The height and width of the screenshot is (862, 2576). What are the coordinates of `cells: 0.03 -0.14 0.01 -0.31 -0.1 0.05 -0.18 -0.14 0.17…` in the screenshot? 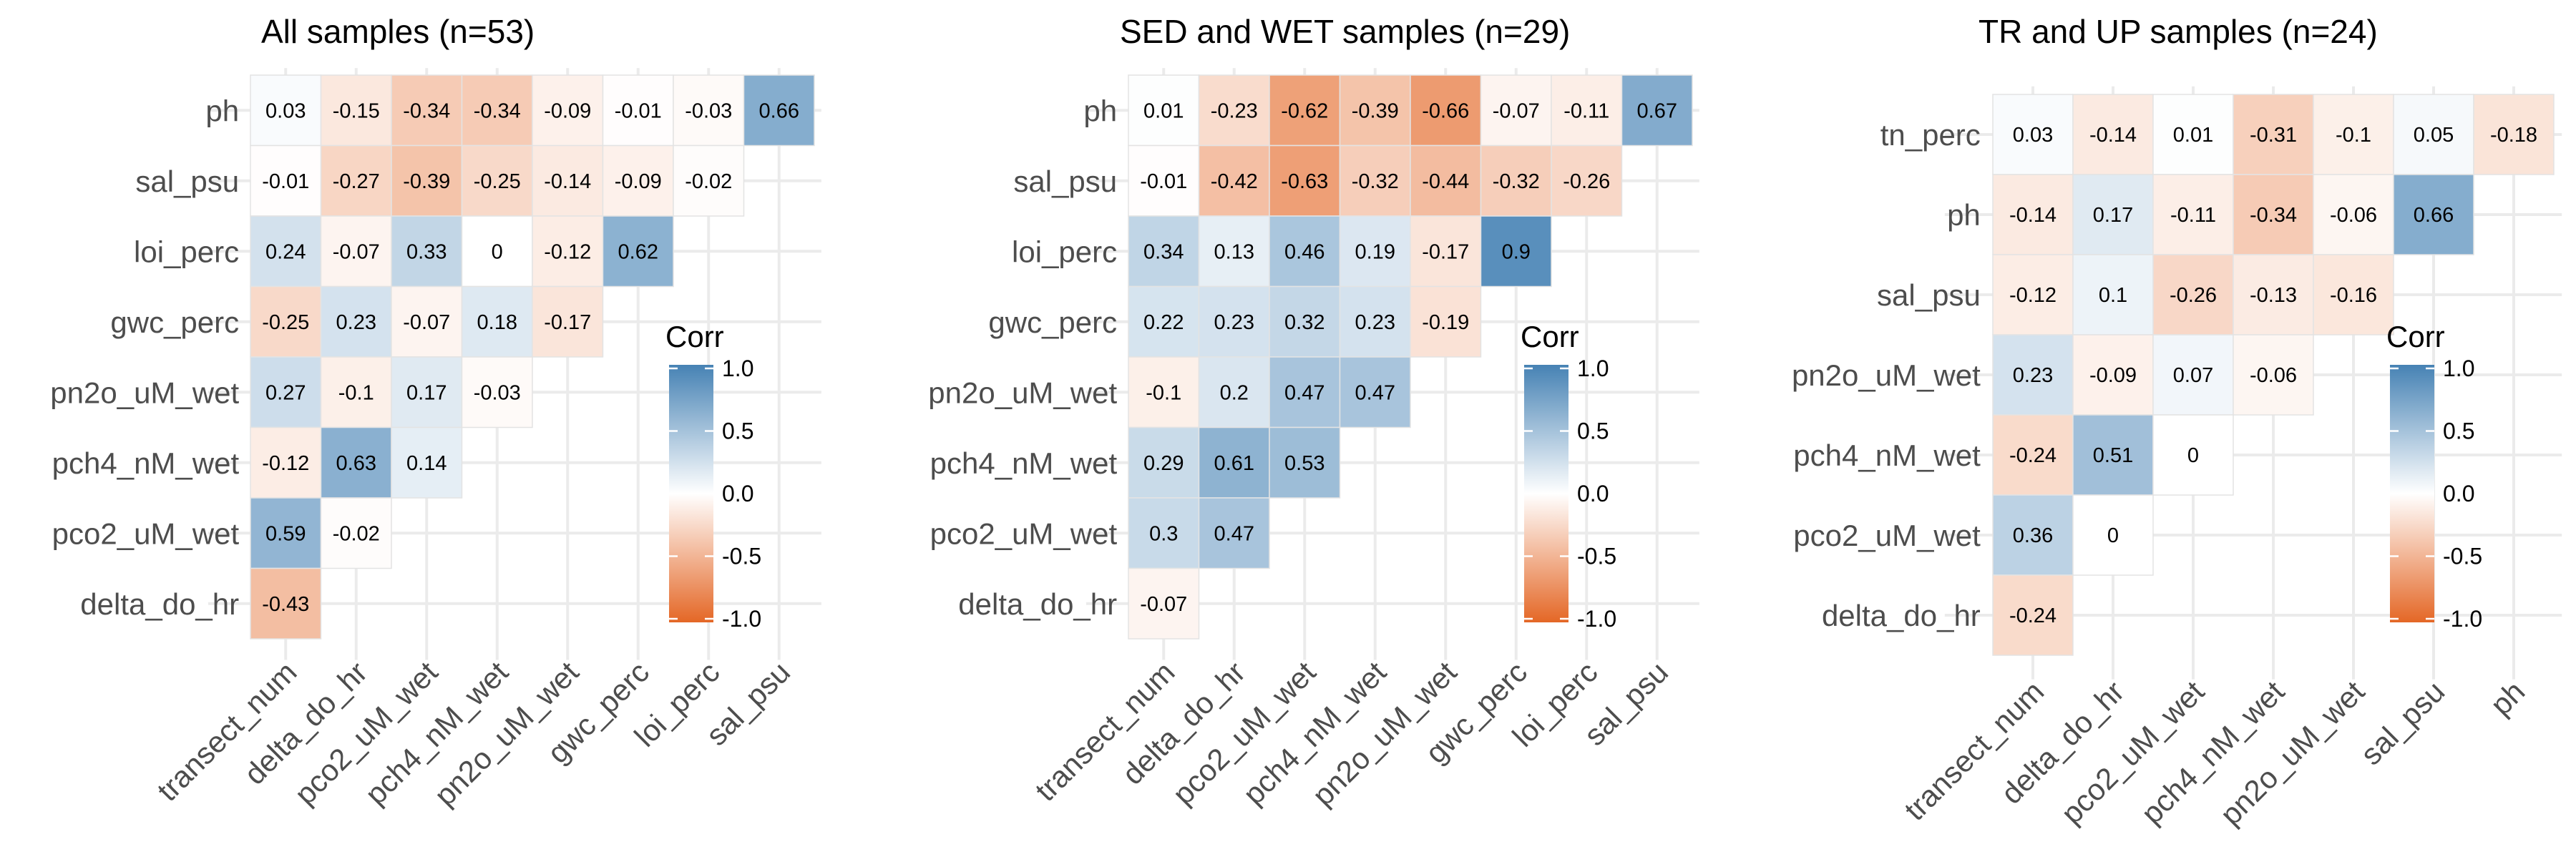 It's located at (2273, 375).